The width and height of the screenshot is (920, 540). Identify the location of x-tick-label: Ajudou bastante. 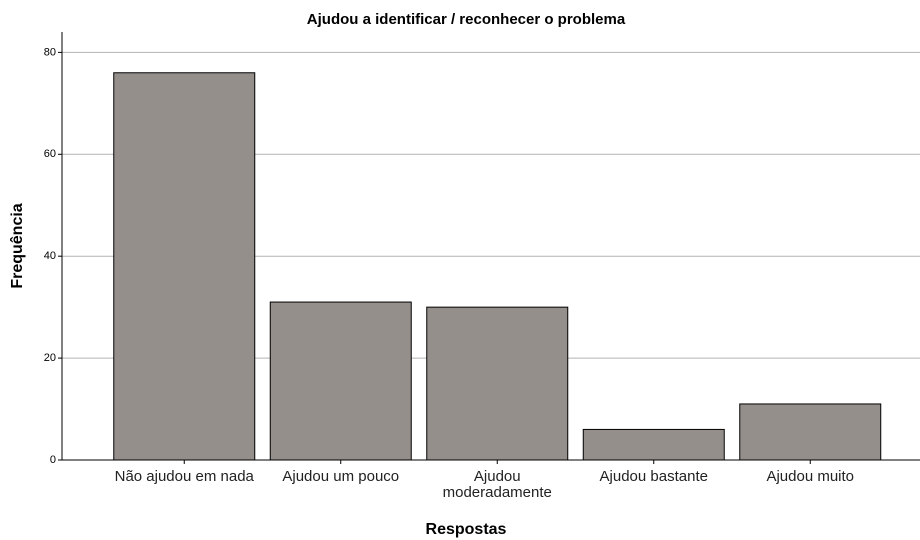
(653, 476).